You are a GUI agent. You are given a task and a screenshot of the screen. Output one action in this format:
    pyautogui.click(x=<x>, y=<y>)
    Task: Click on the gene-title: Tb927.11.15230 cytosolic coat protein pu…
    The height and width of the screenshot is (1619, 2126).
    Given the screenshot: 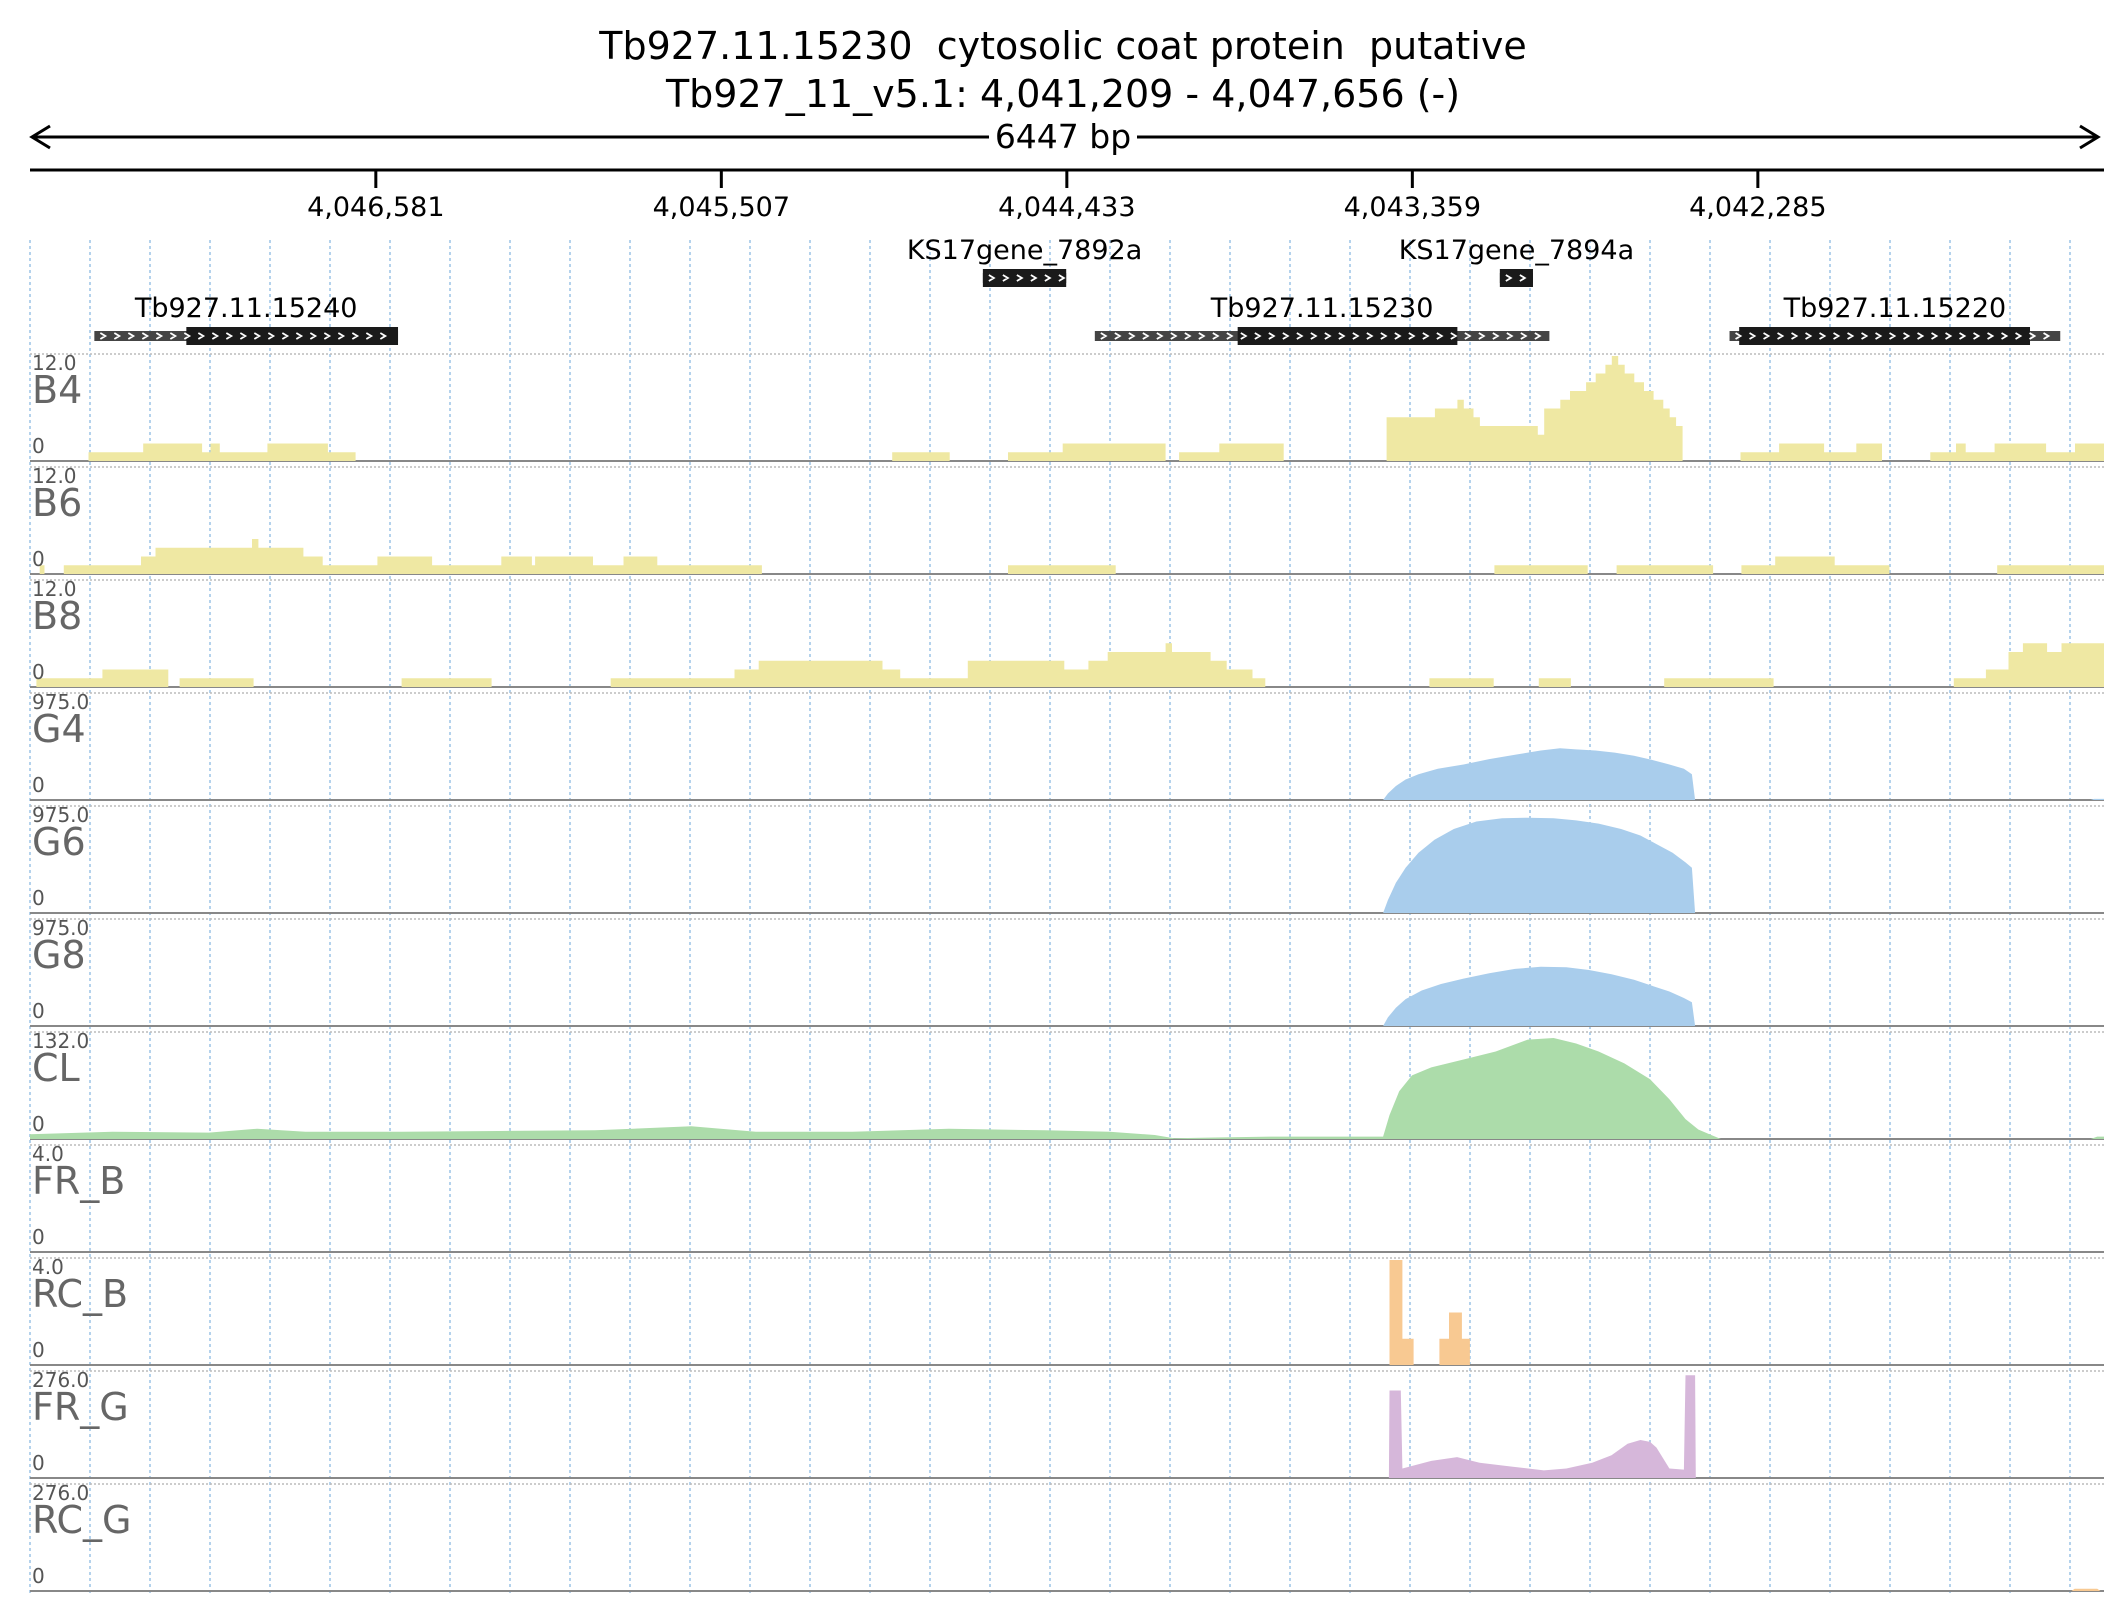 What is the action you would take?
    pyautogui.click(x=1063, y=46)
    